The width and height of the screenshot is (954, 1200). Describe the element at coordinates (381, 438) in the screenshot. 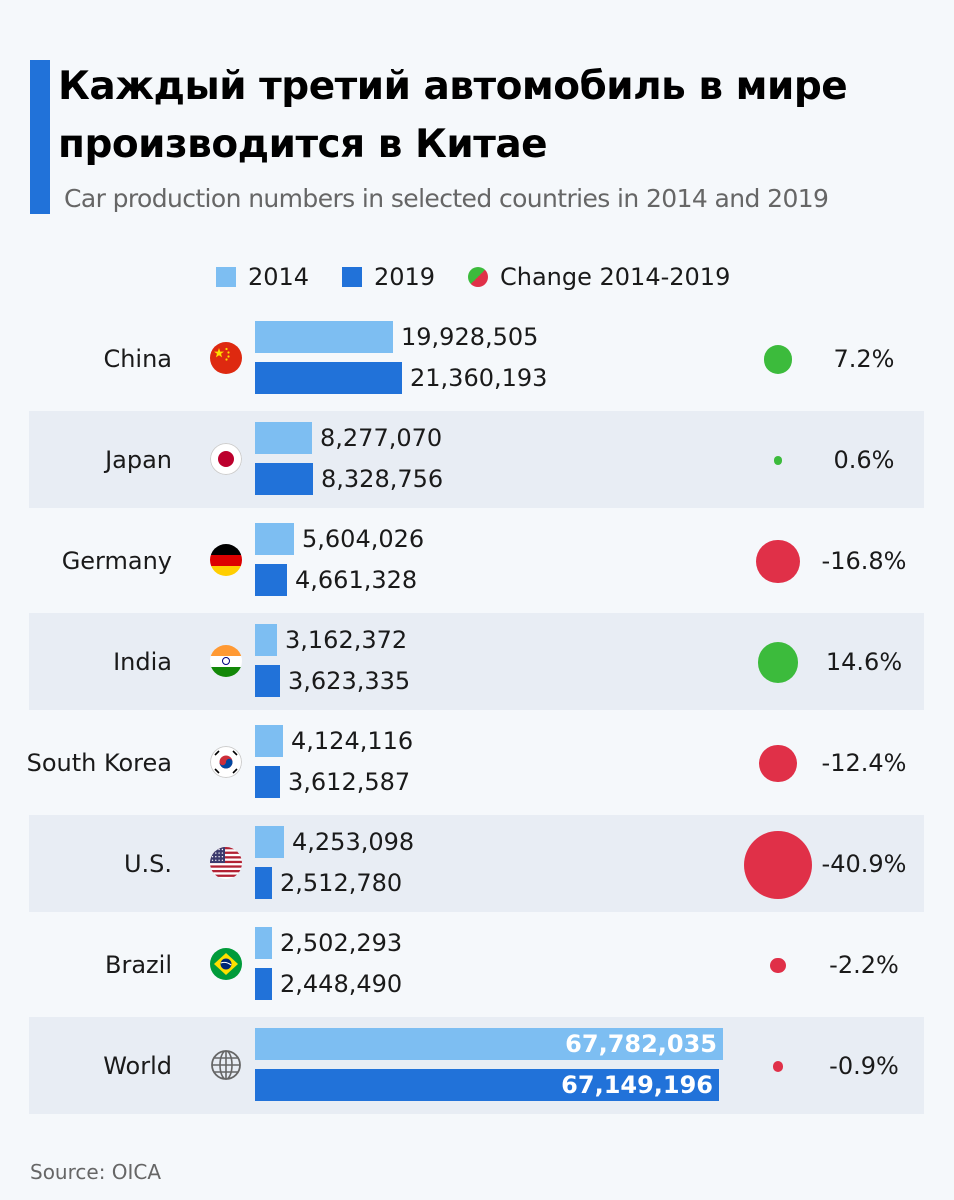

I see `value-label-2014: 8,277,070` at that location.